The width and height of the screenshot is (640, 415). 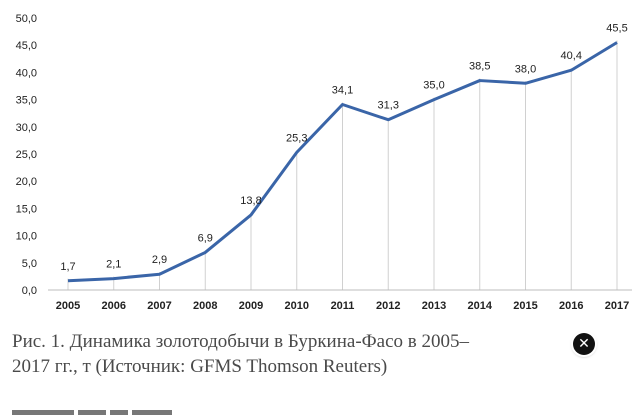 I want to click on y-tick-label: 10,0, so click(x=26, y=237).